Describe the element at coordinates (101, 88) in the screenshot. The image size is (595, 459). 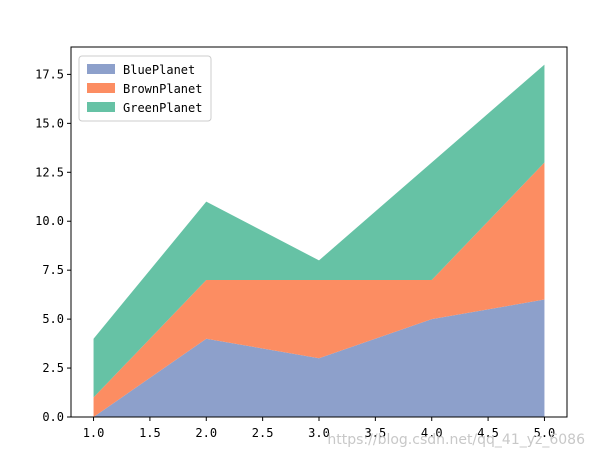
I see `legend-swatch-brownplanet` at that location.